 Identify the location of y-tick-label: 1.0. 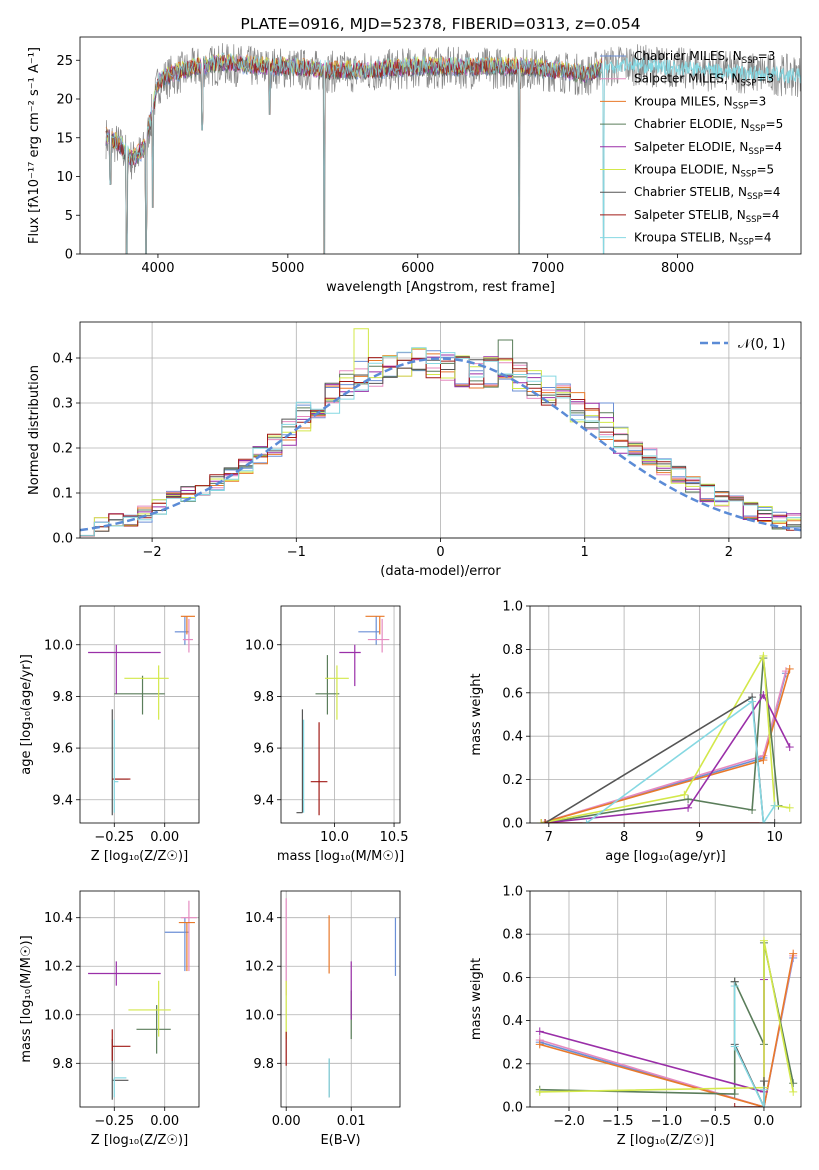
(512, 892).